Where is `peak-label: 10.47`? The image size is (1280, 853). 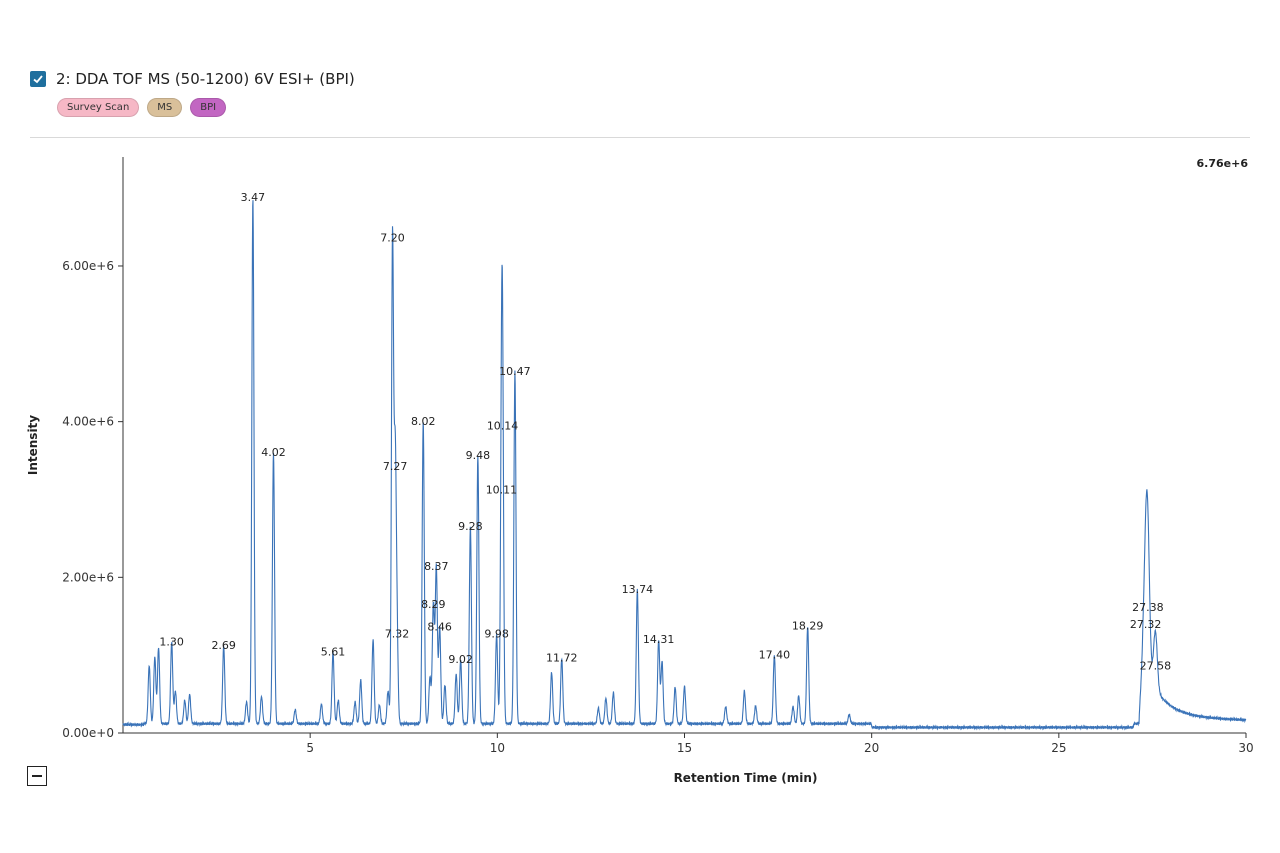
peak-label: 10.47 is located at coordinates (515, 371).